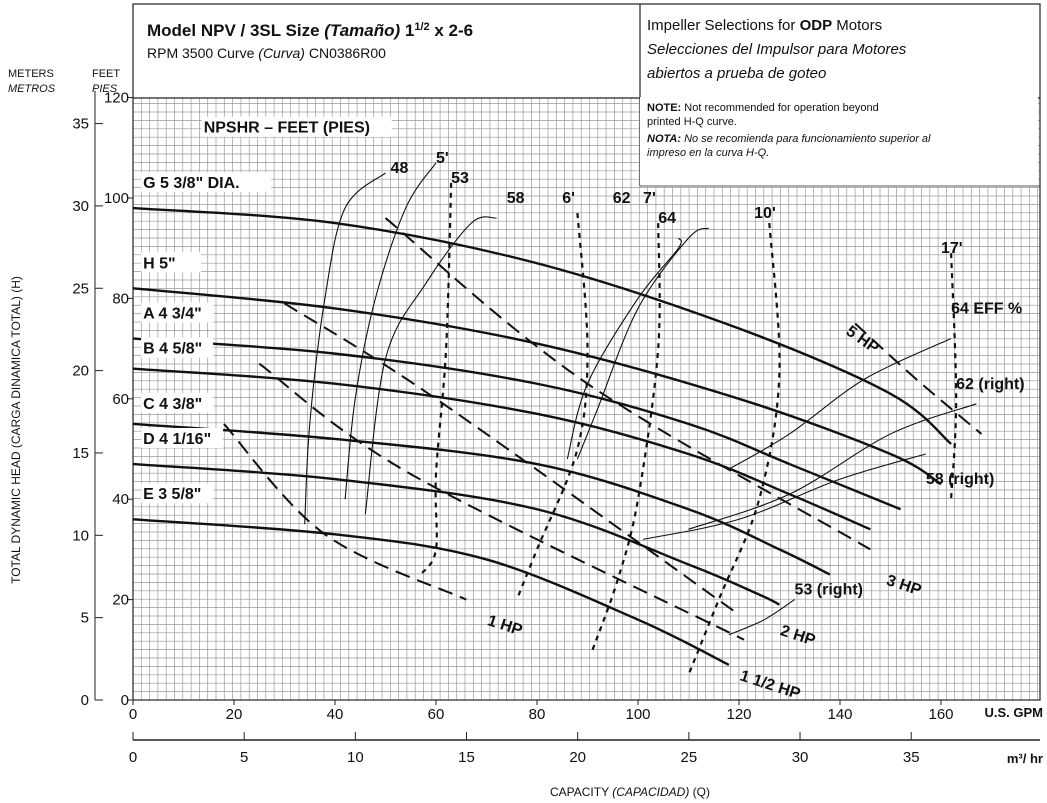 This screenshot has width=1047, height=803. I want to click on npsh-label: 10', so click(765, 213).